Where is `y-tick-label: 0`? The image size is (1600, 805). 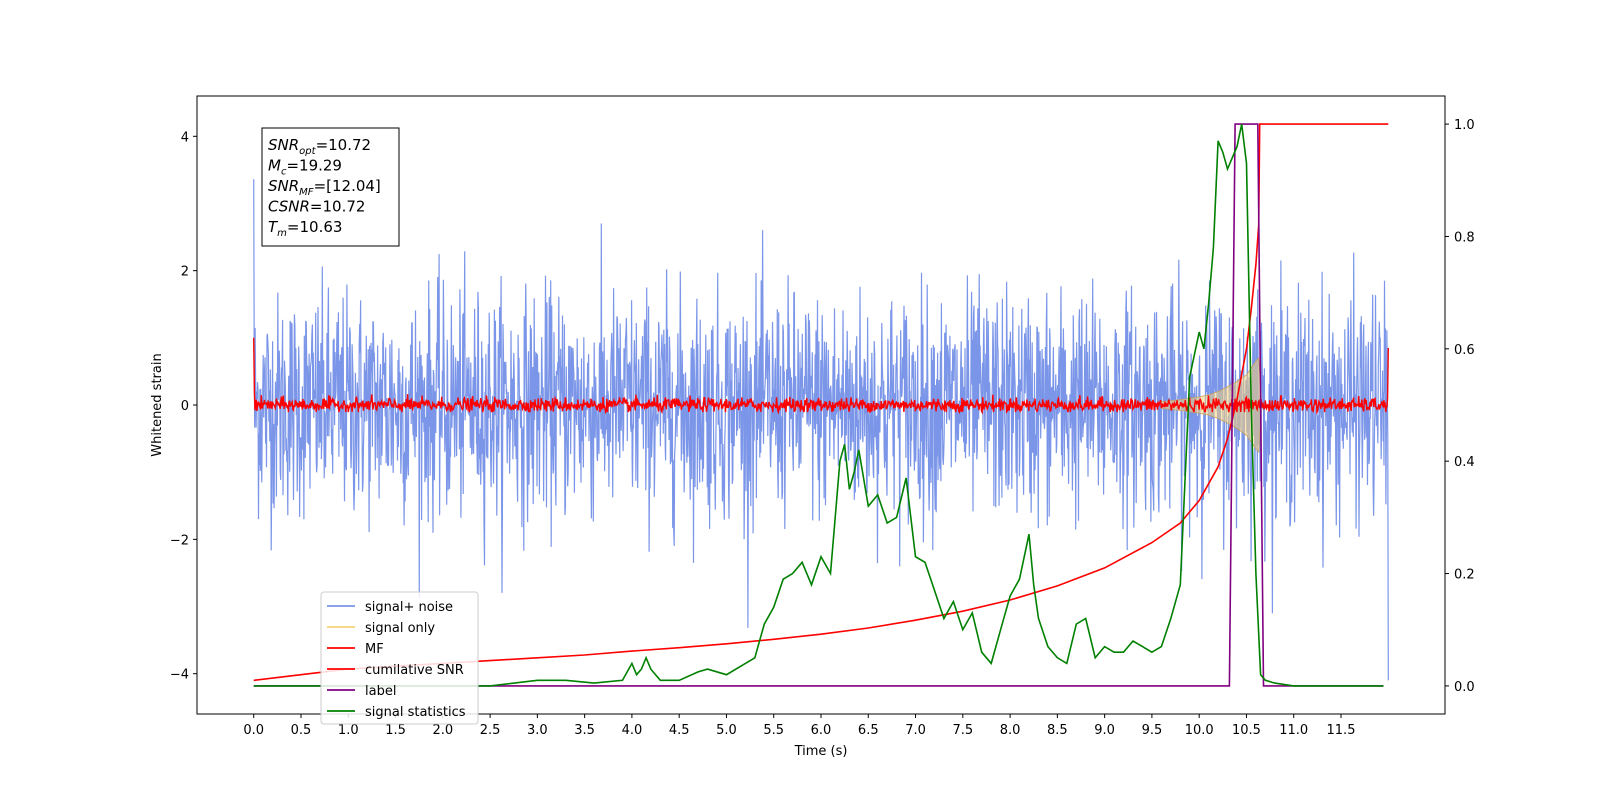
y-tick-label: 0 is located at coordinates (185, 406).